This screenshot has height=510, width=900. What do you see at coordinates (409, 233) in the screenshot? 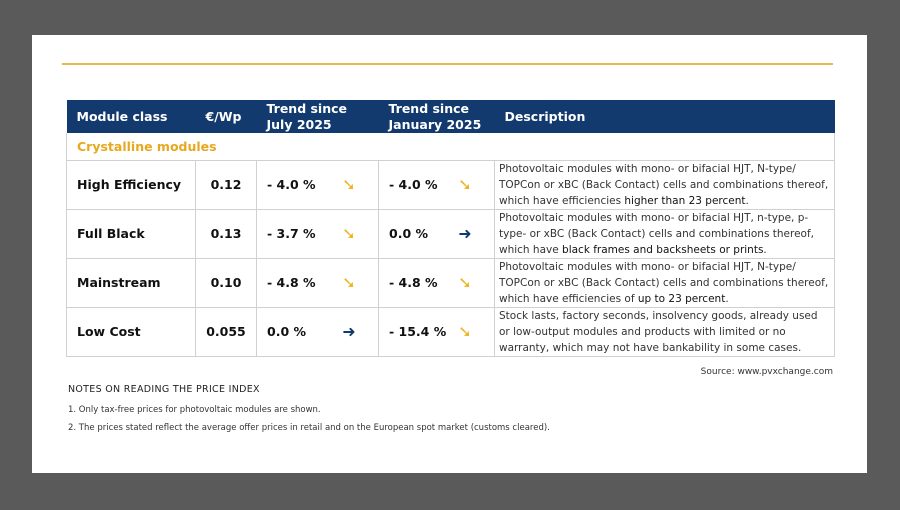
I see `trend-jan: 0.0 %` at bounding box center [409, 233].